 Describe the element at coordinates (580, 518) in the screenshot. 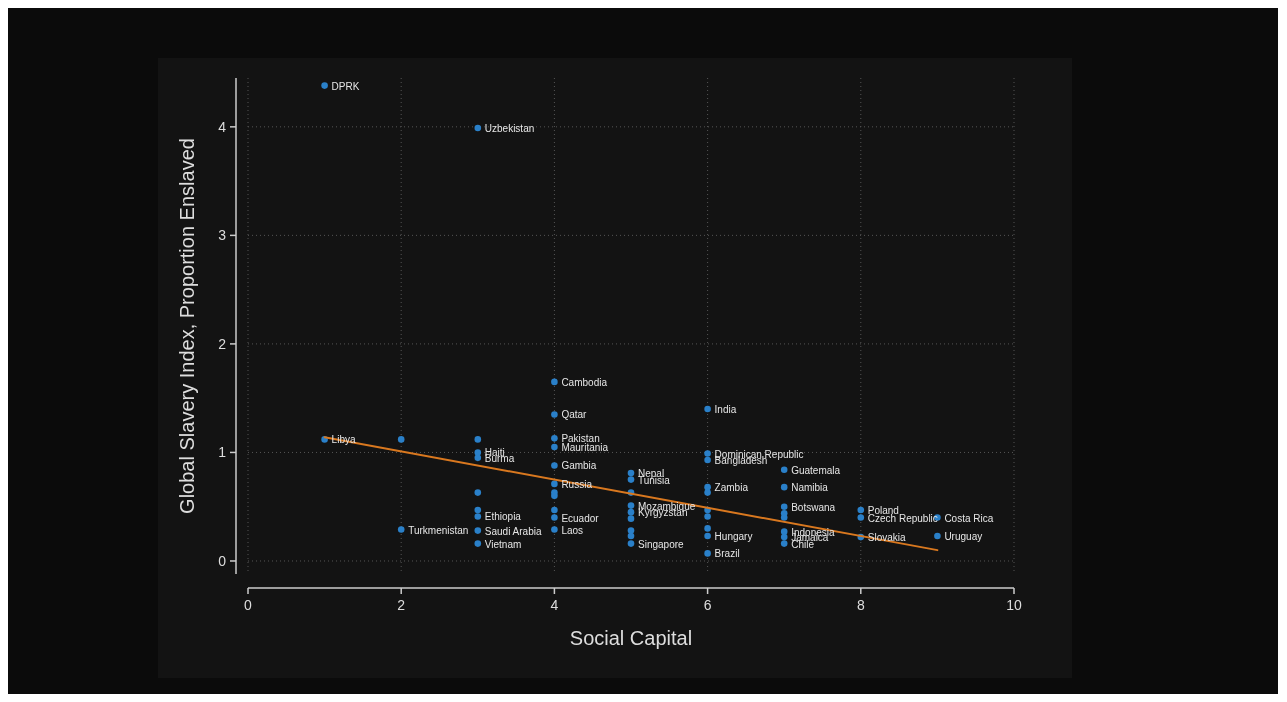

I see `annotation: Ecuador` at that location.